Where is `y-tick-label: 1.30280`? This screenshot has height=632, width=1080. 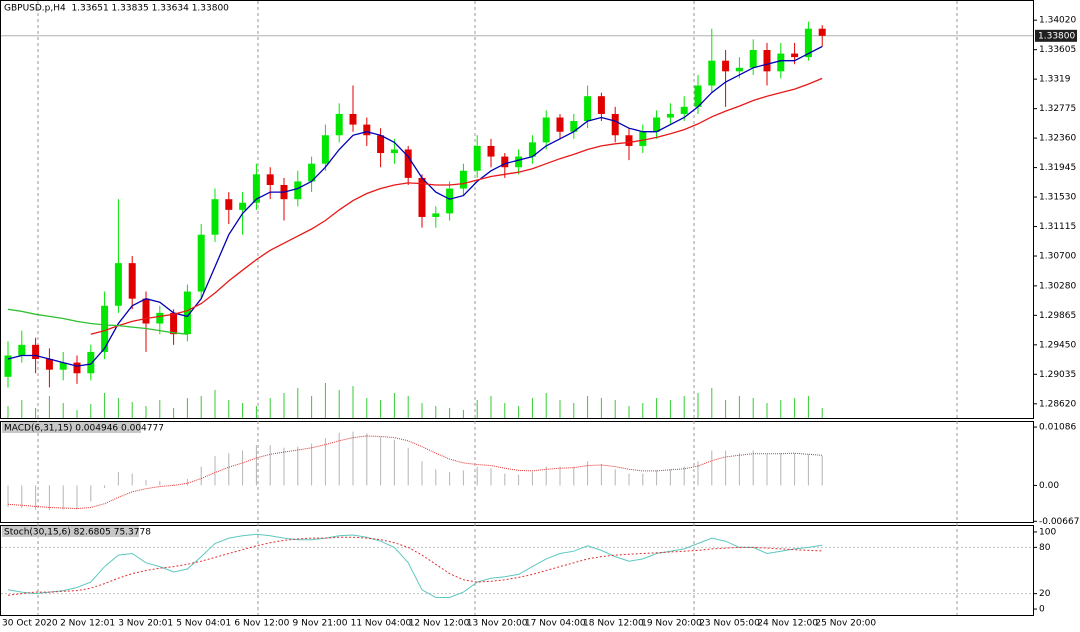
y-tick-label: 1.30280 is located at coordinates (1057, 286).